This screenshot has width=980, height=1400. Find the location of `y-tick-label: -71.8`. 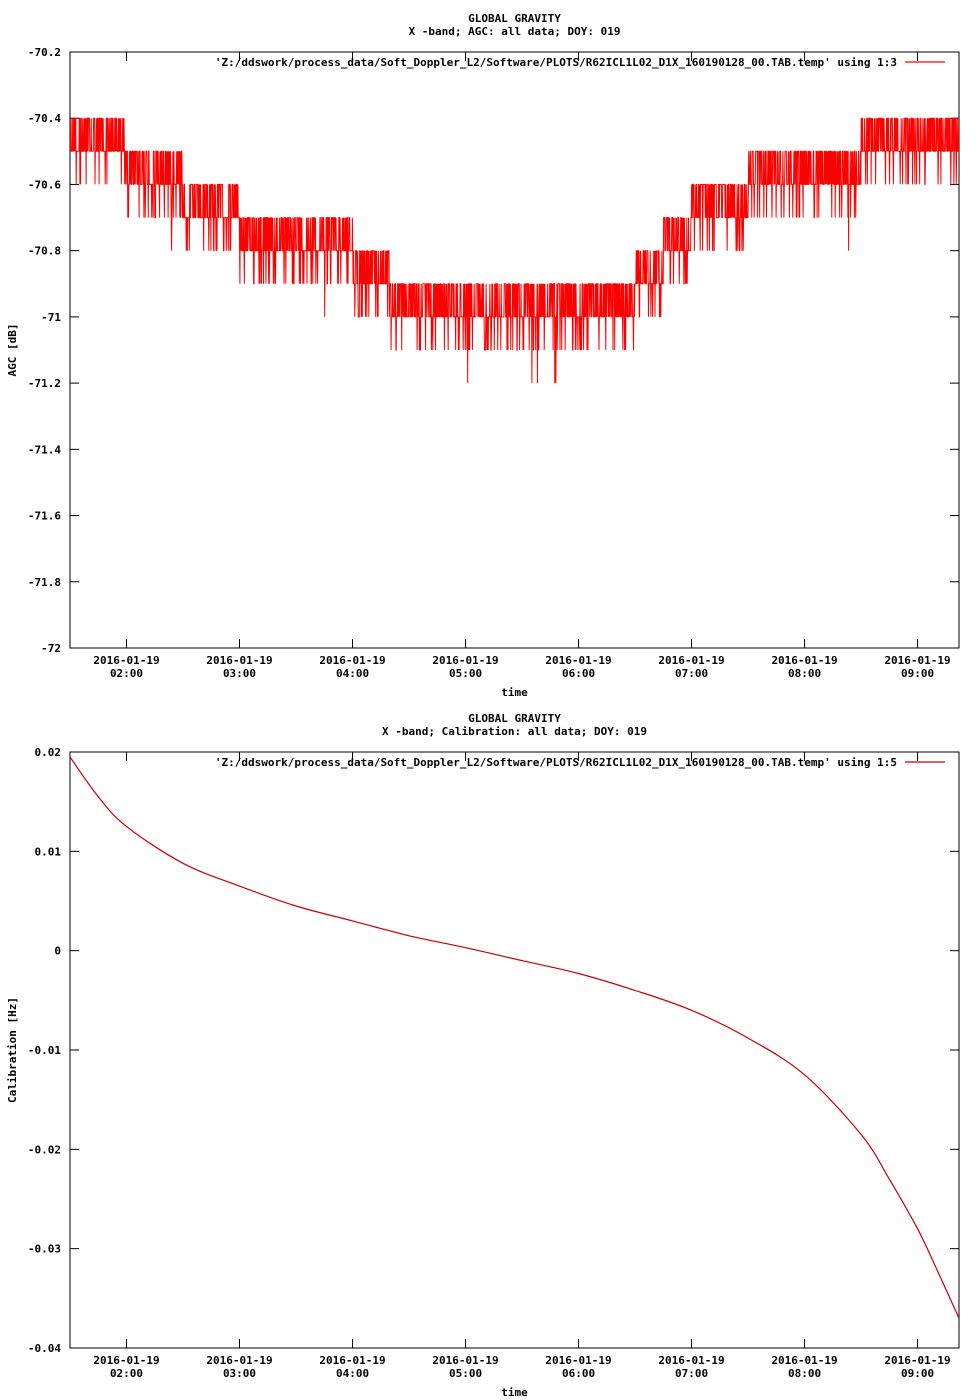

y-tick-label: -71.8 is located at coordinates (44, 582).